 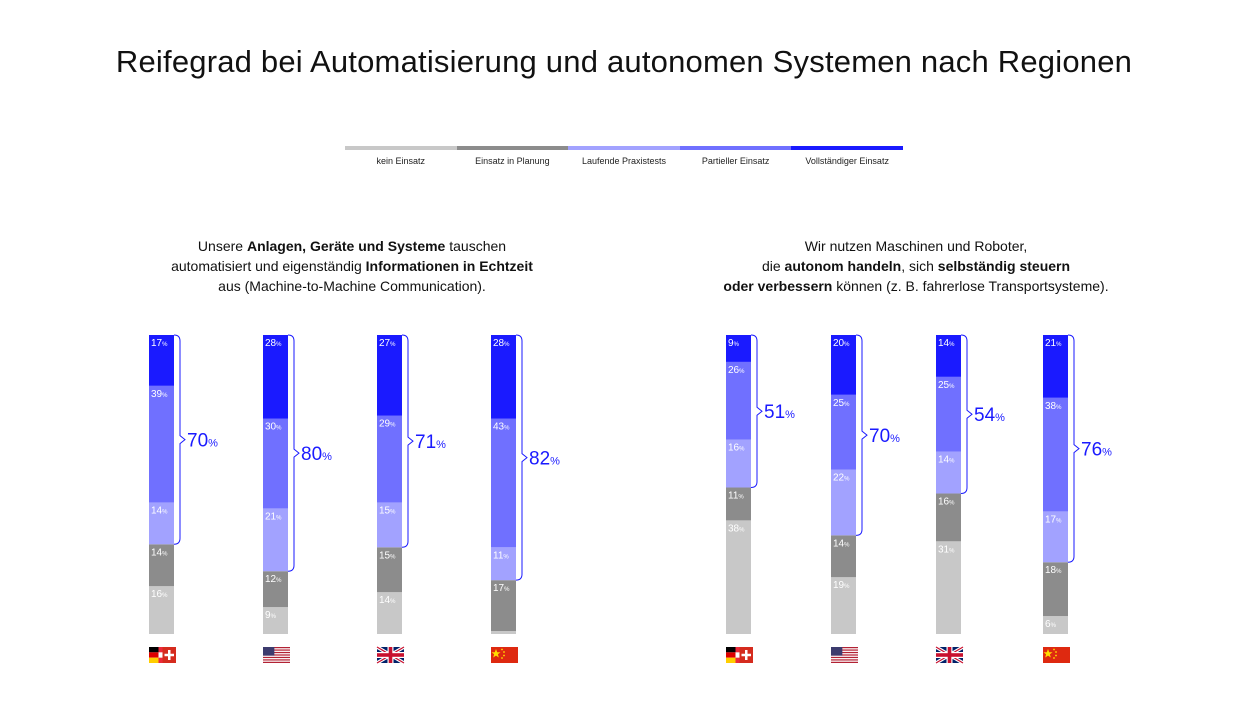 What do you see at coordinates (1053, 406) in the screenshot?
I see `data-label: 38%` at bounding box center [1053, 406].